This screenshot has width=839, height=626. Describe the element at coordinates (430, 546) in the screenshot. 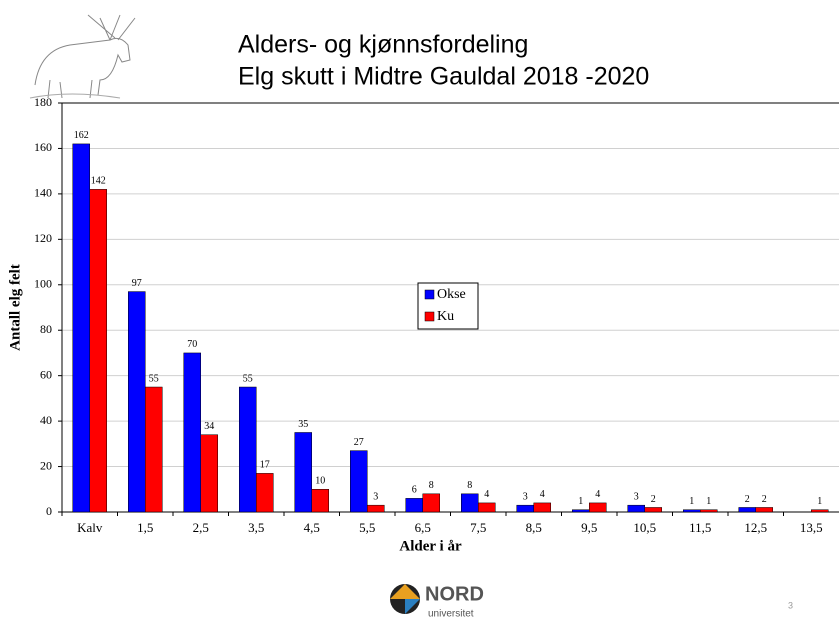

I see `x-axis-title: Alder i år` at that location.